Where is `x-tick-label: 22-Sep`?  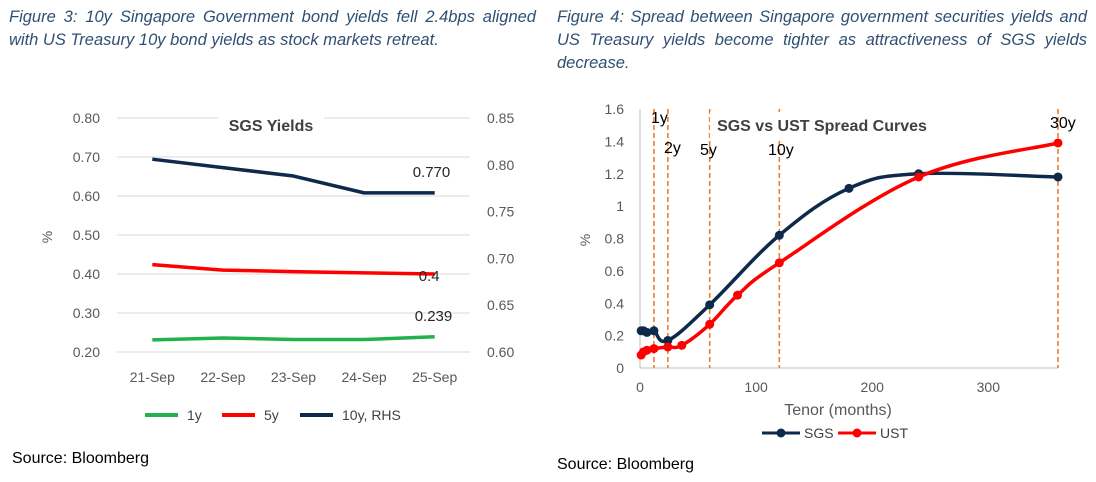
x-tick-label: 22-Sep is located at coordinates (222, 377).